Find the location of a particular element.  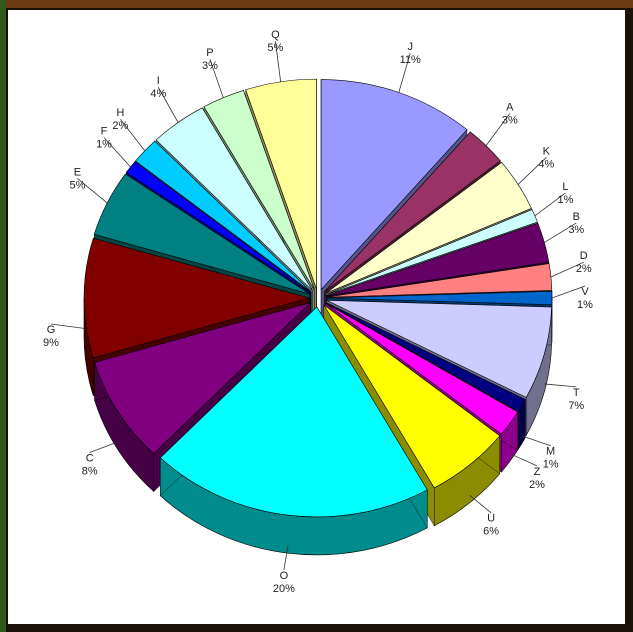

slice-value-label: 7% is located at coordinates (576, 406).